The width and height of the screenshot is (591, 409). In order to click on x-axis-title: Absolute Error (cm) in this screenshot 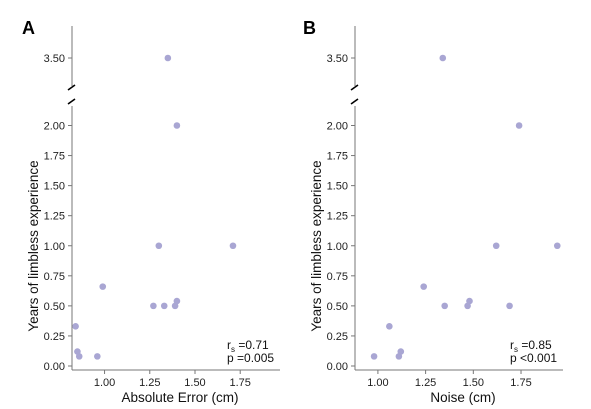, I will do `click(179, 397)`.